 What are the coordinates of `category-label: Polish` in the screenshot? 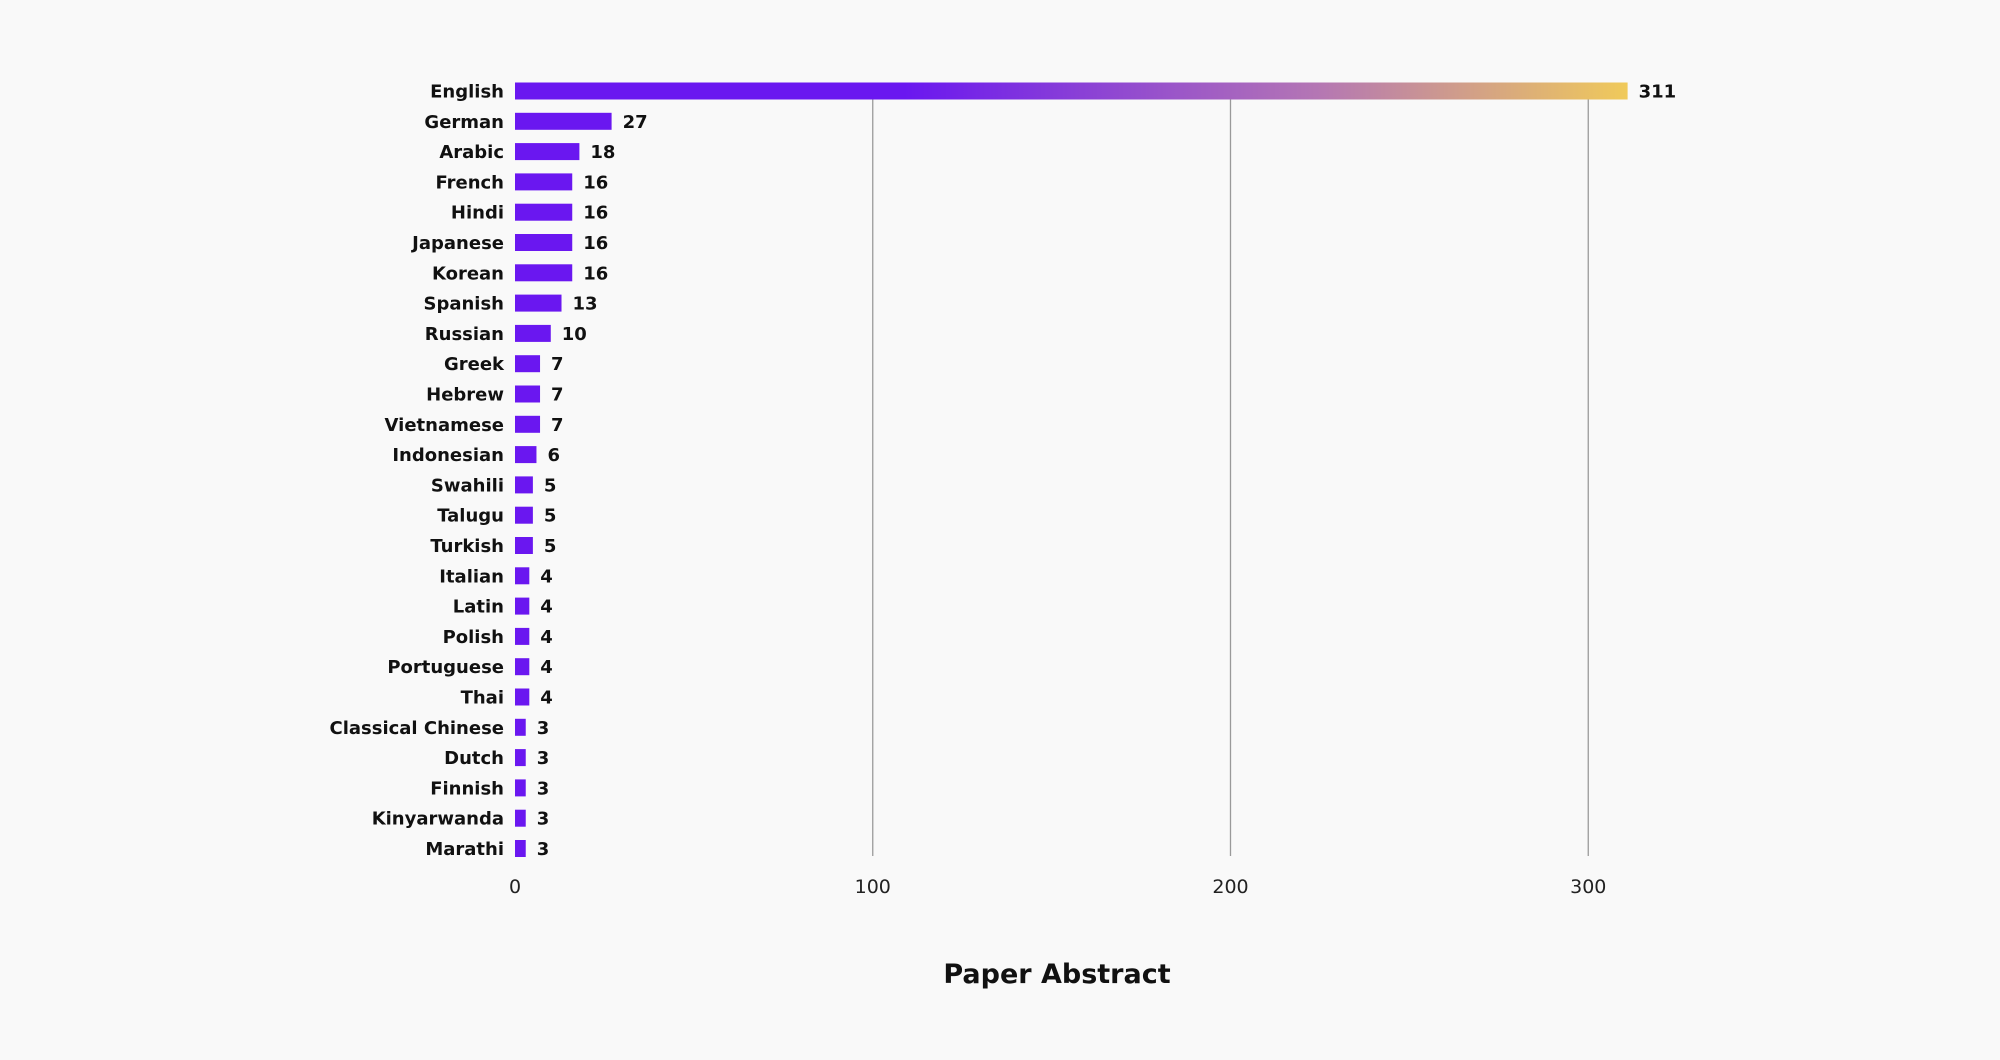 It's located at (473, 637).